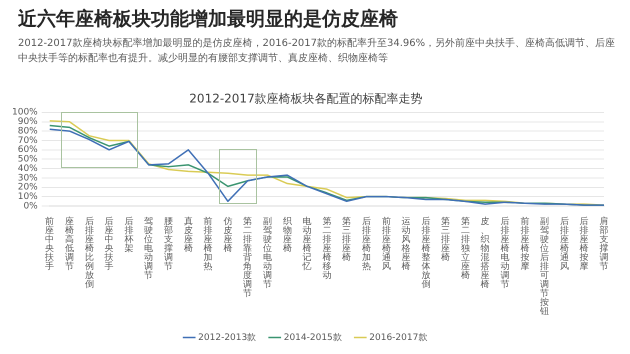 Image resolution: width=630 pixels, height=354 pixels. I want to click on text: 2012-2017款座椅块标配率增加最明显的是仿皮座椅，2016-2017款的标配率升至34.96%，另外前座中央扶手、座椅高低调节、后座中央扶手等的标配率也有提升。减少明显的有腰部支撑调节、真皮座椅、织物座椅等, so click(317, 51).